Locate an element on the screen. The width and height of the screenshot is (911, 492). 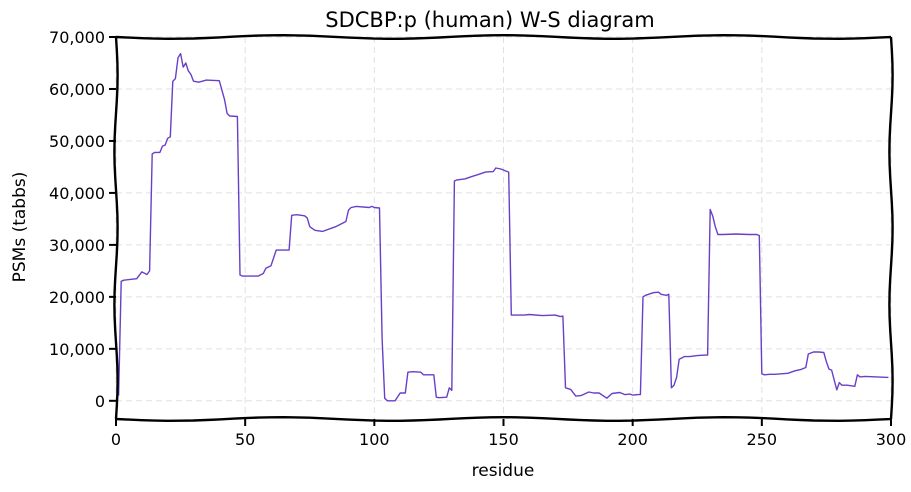
x-tick-label: 100 is located at coordinates (374, 439).